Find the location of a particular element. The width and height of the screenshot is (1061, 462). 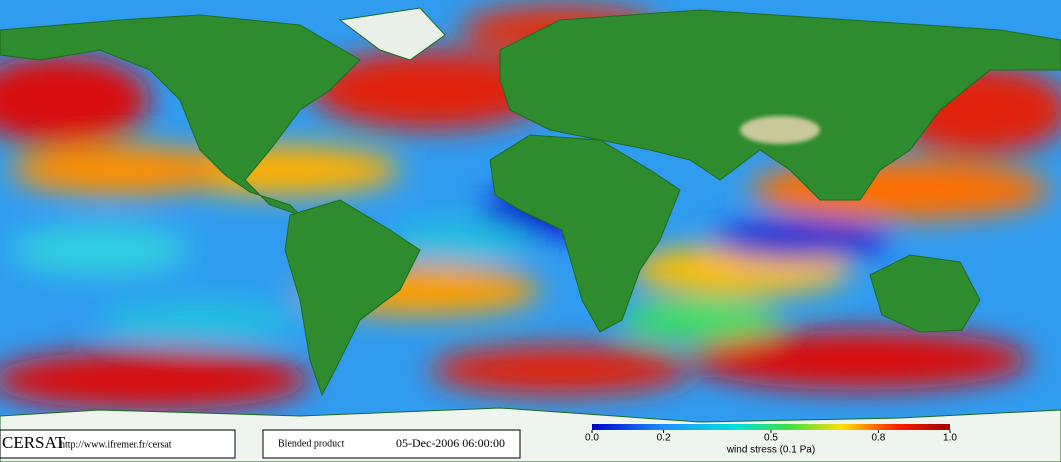

colorbar-tick-label: 1.0 is located at coordinates (950, 438).